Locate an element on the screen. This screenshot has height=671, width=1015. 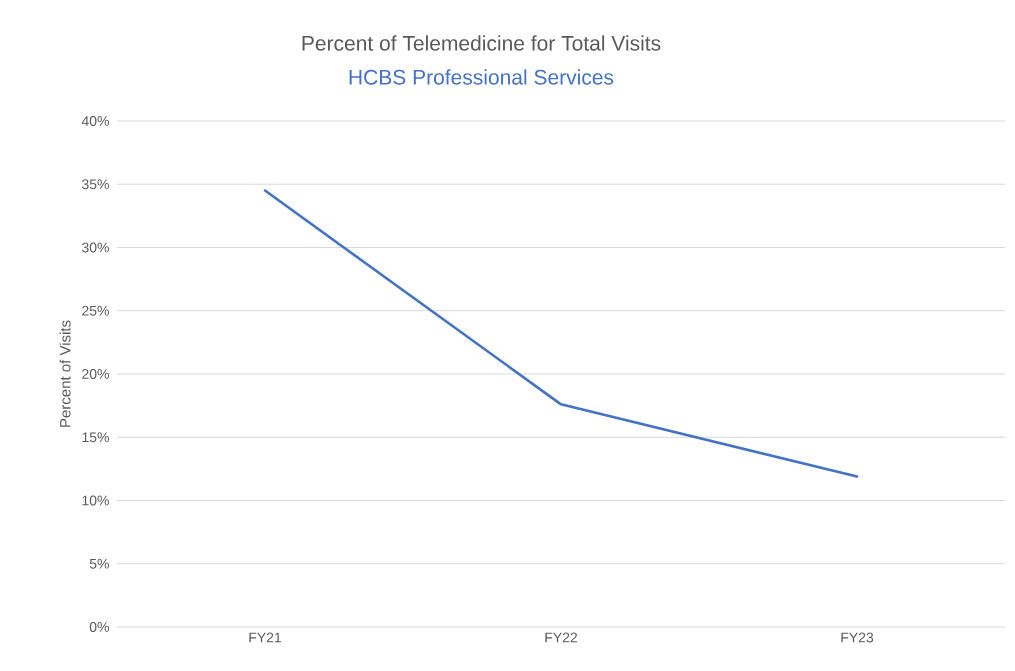
y-tick-label: 15% is located at coordinates (95, 437).